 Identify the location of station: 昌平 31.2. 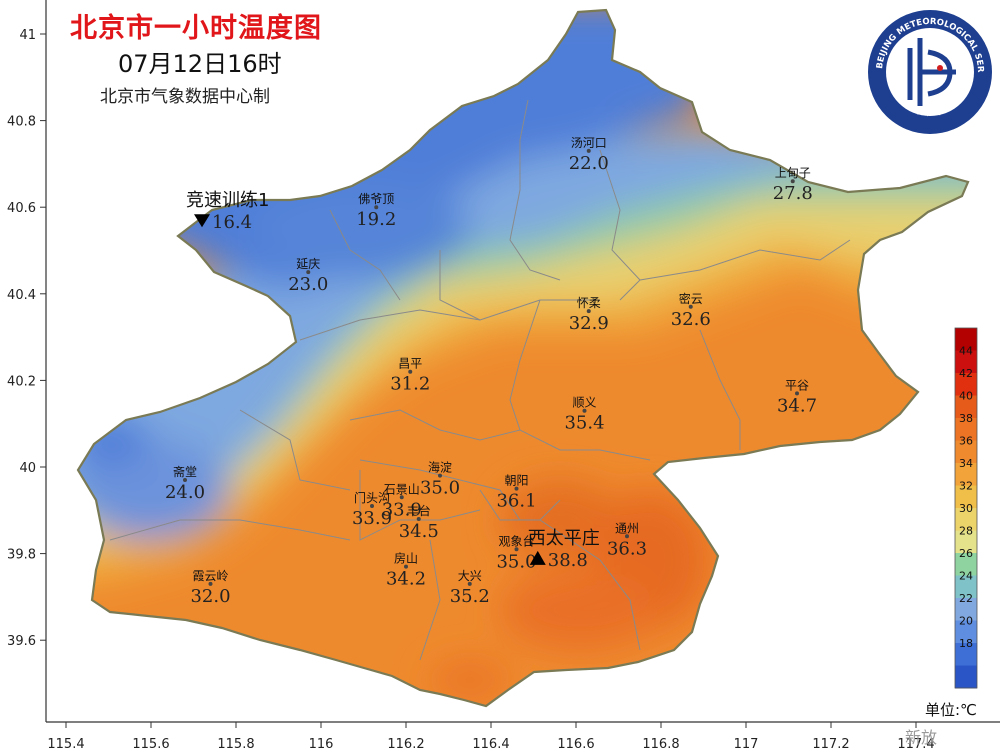
(410, 376).